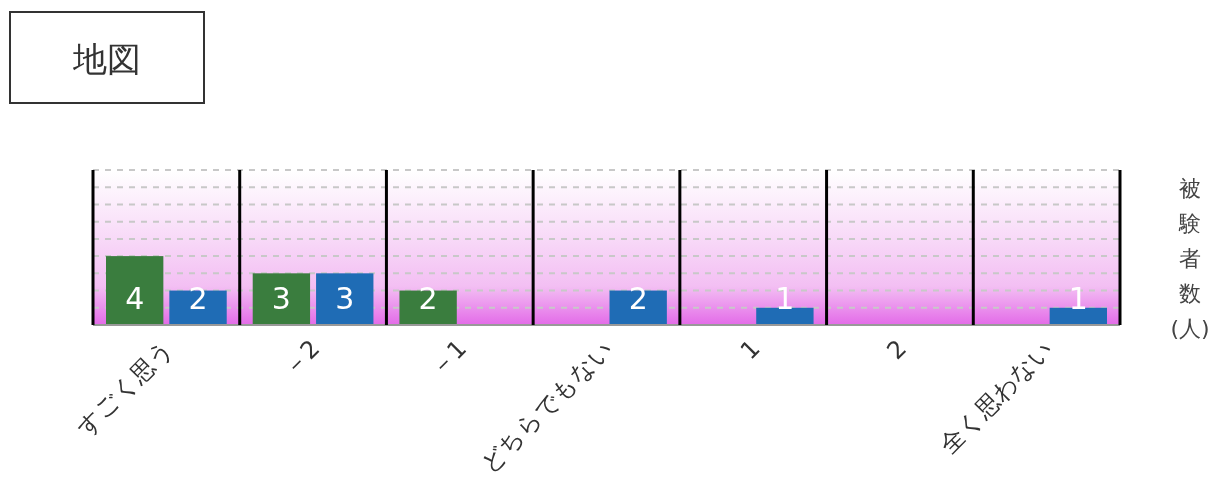 The image size is (1230, 491). Describe the element at coordinates (301, 358) in the screenshot. I see `x-tick-label: －2` at that location.